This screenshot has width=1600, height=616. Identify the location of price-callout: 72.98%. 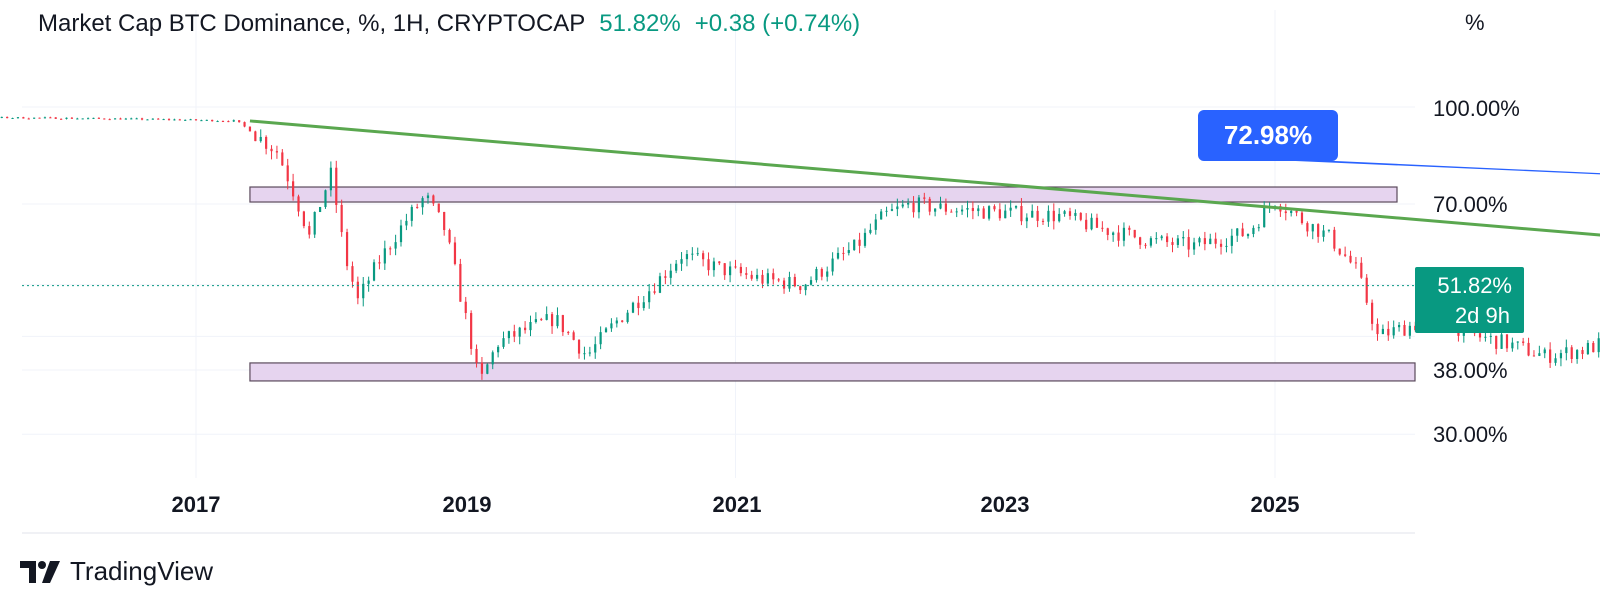
(1268, 135).